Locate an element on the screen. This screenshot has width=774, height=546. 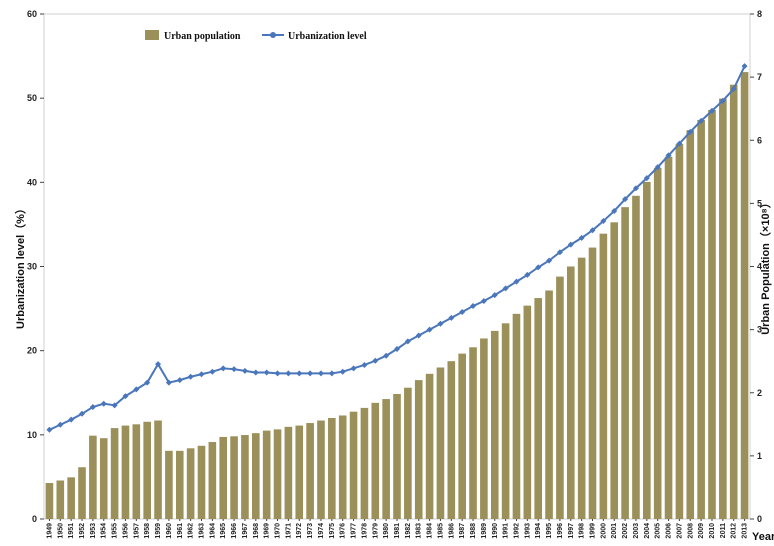
x-tick-label: 1973 is located at coordinates (310, 531).